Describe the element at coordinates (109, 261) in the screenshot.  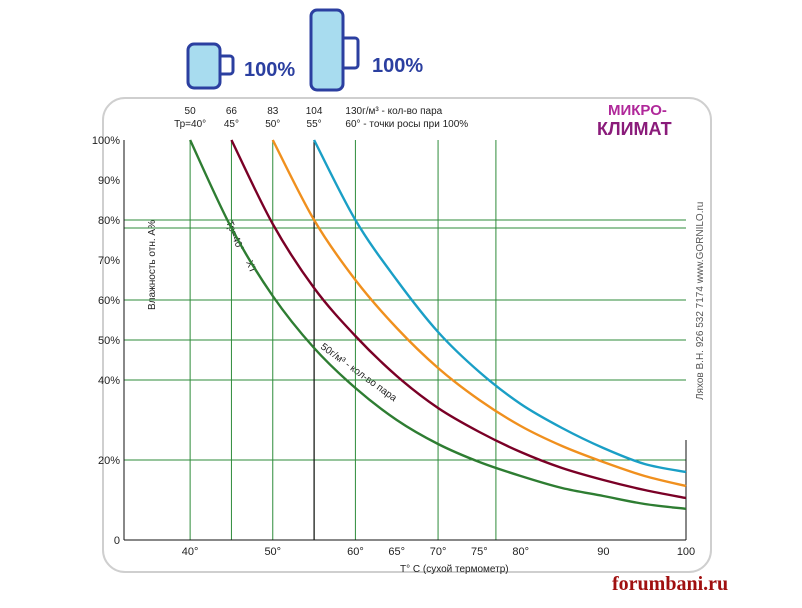
I see `y-tick-label-5: 70%` at that location.